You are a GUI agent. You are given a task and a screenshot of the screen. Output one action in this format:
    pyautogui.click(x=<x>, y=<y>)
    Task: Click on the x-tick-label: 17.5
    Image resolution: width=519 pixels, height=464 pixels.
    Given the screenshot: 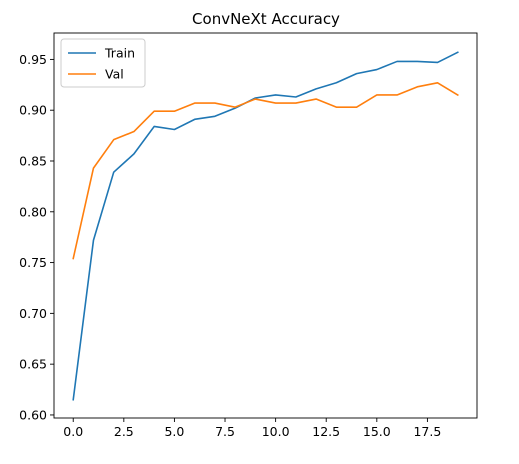 What is the action you would take?
    pyautogui.click(x=427, y=431)
    